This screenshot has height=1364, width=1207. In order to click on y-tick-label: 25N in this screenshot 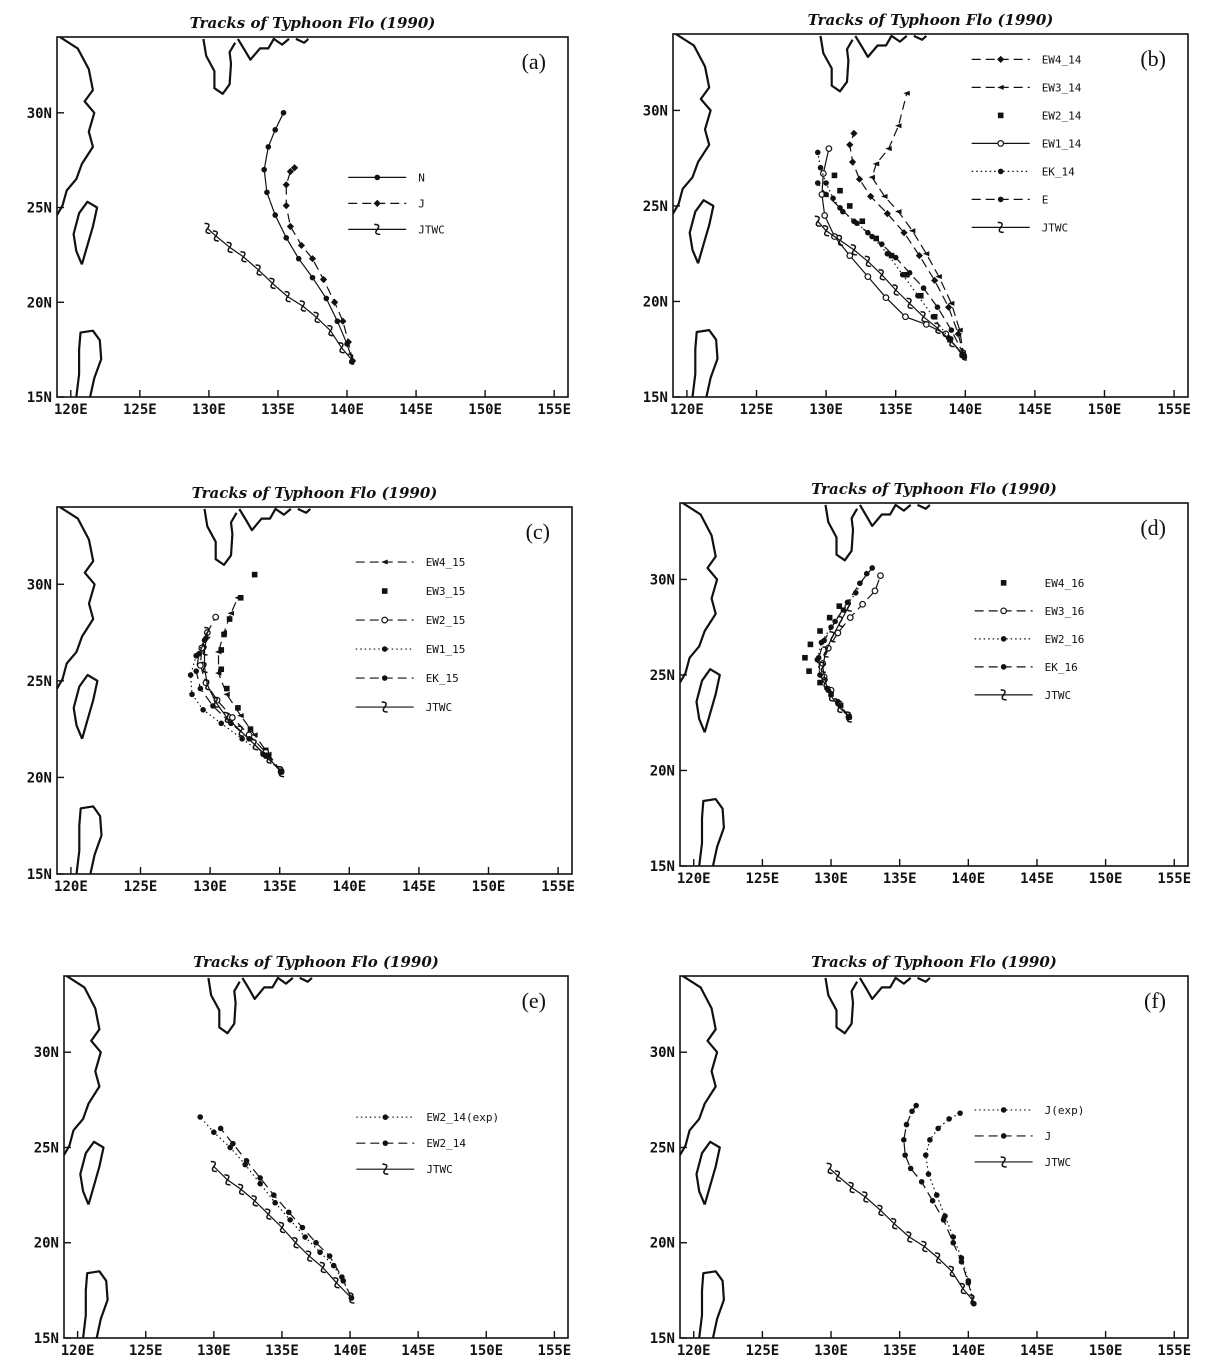, I will do `click(46, 1148)`.